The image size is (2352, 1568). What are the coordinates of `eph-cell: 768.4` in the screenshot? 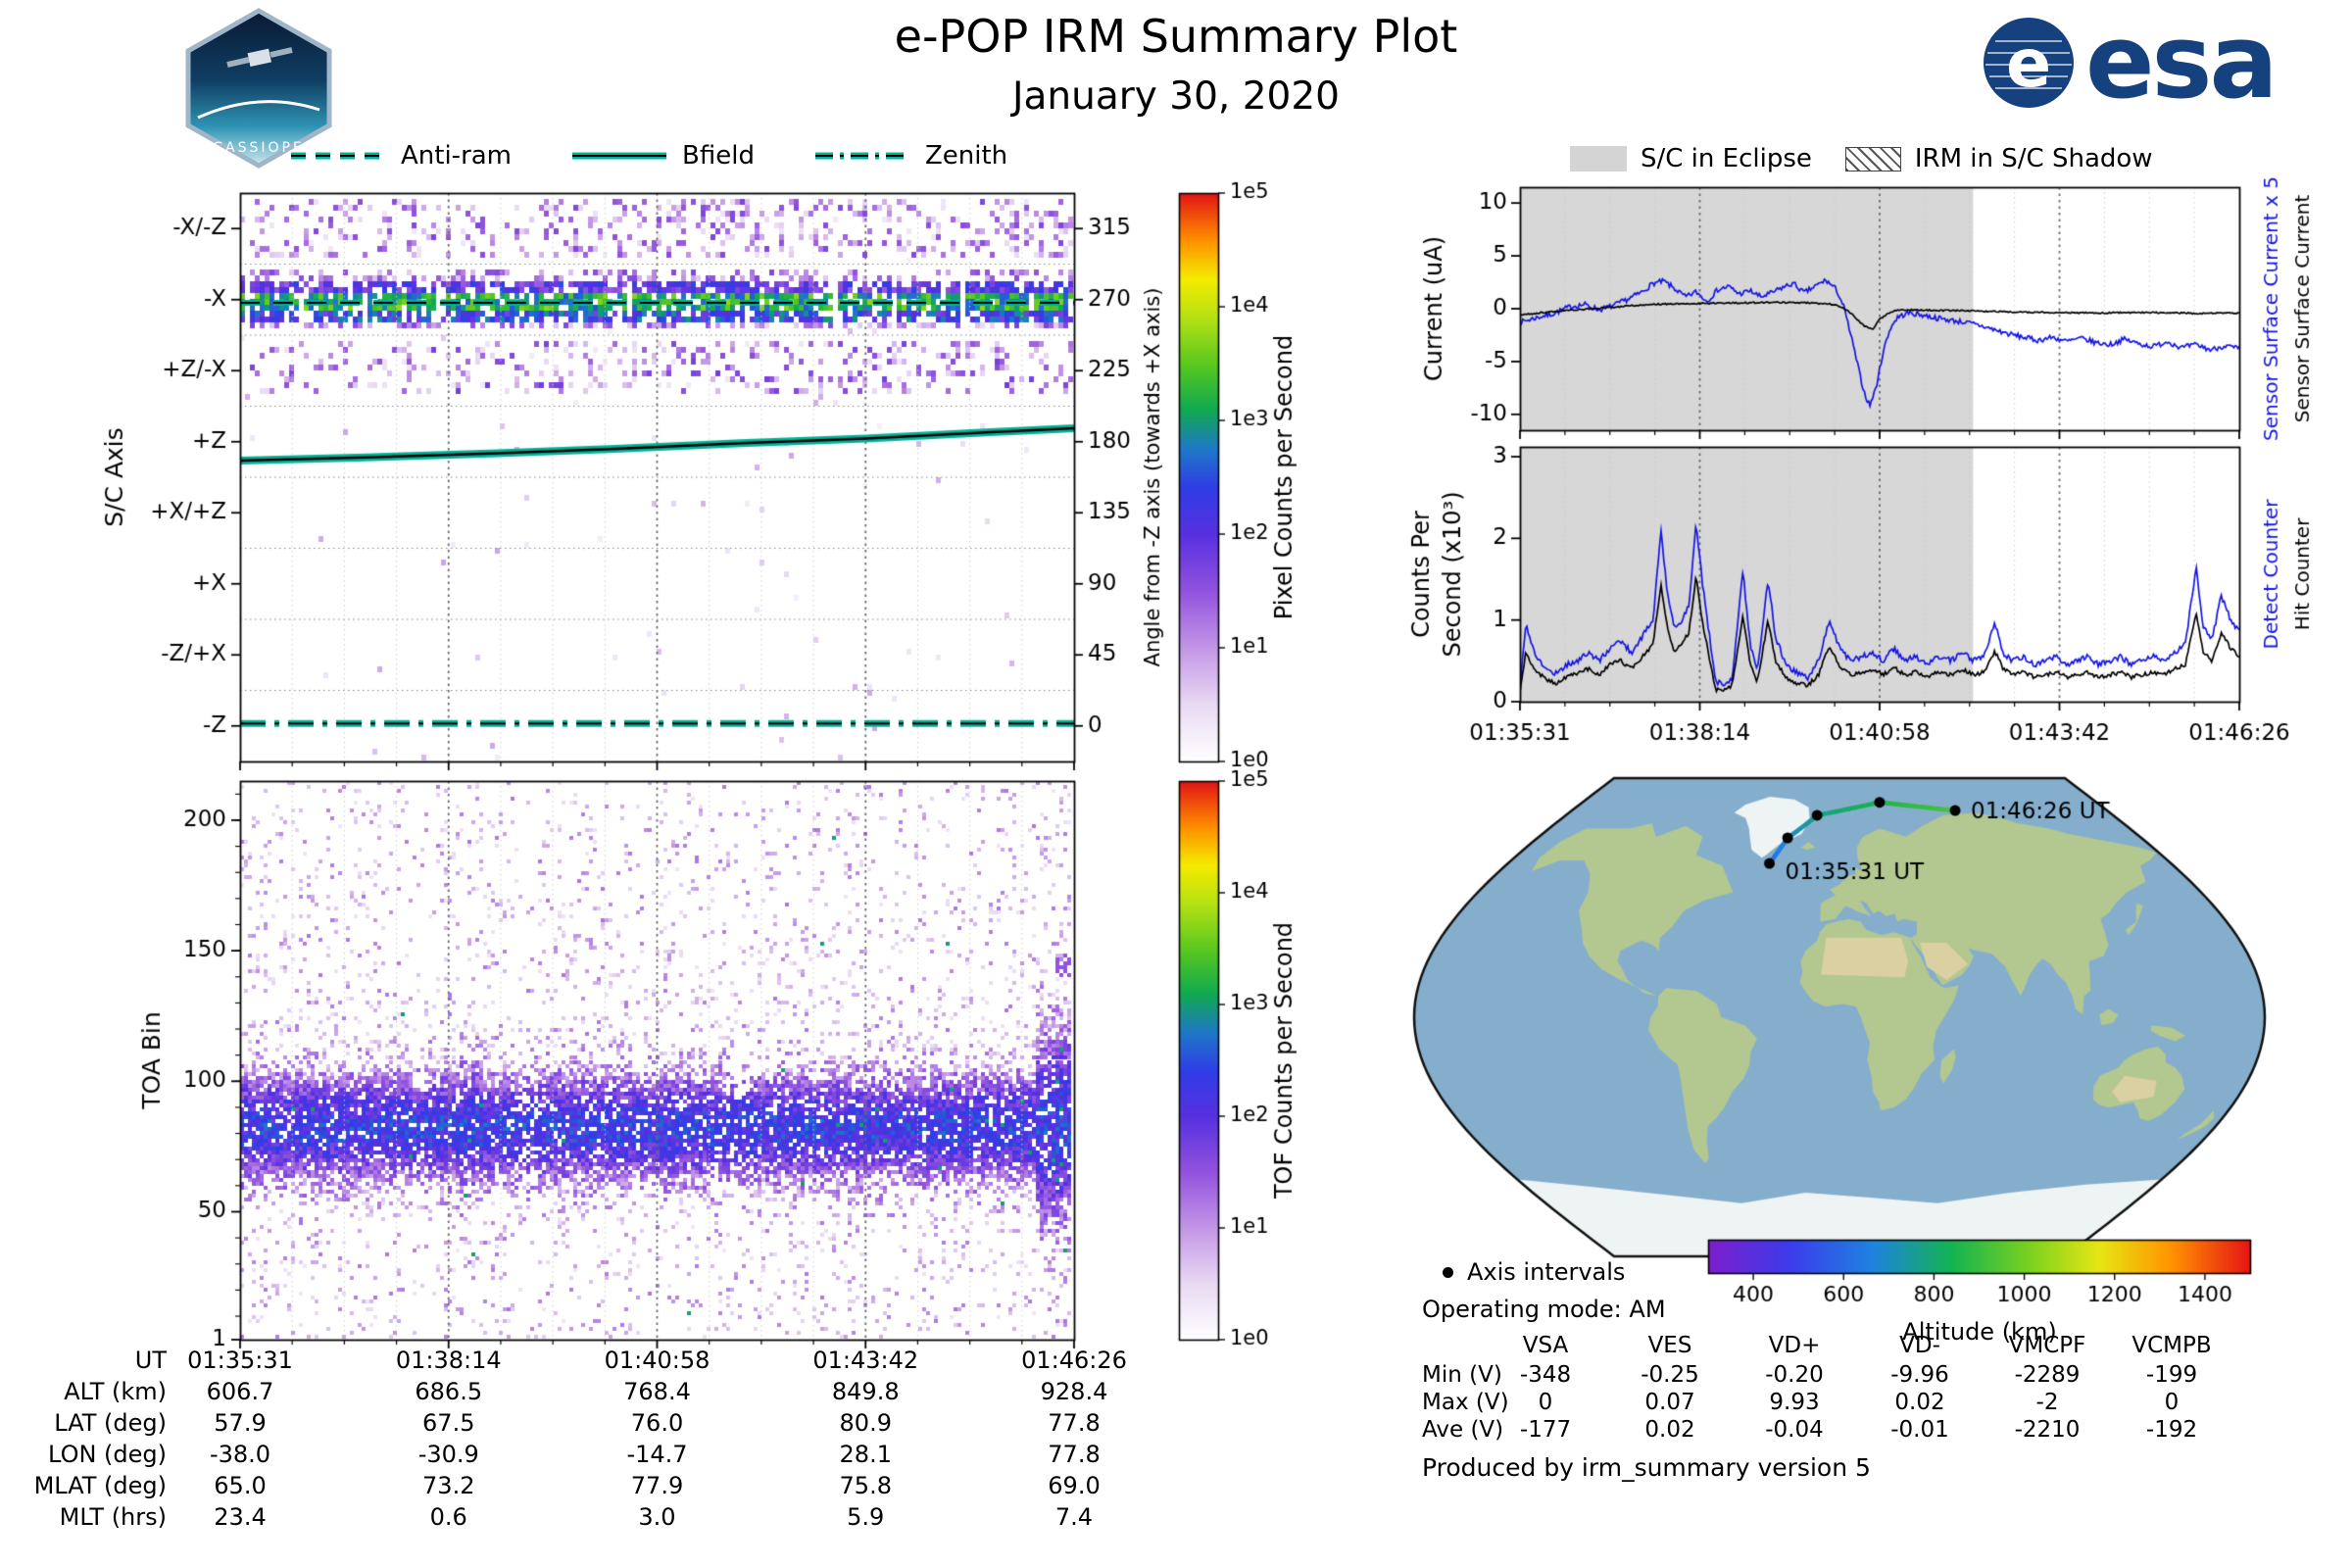 It's located at (657, 1391).